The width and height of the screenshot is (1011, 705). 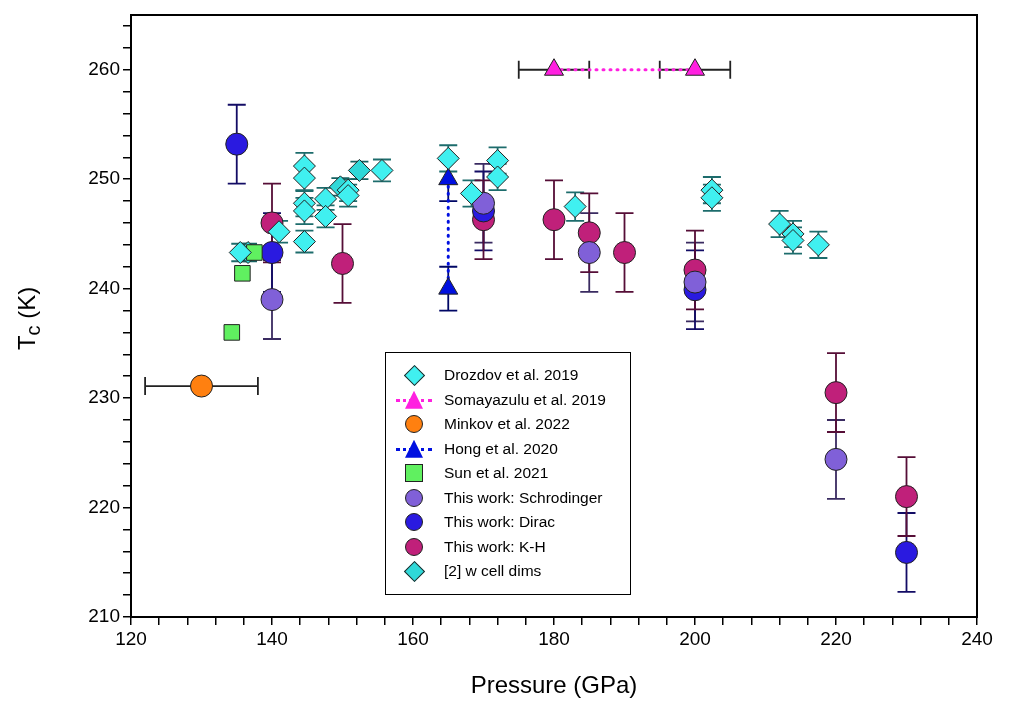 I want to click on legend-label: Drozdov et al. 2019, so click(x=511, y=375).